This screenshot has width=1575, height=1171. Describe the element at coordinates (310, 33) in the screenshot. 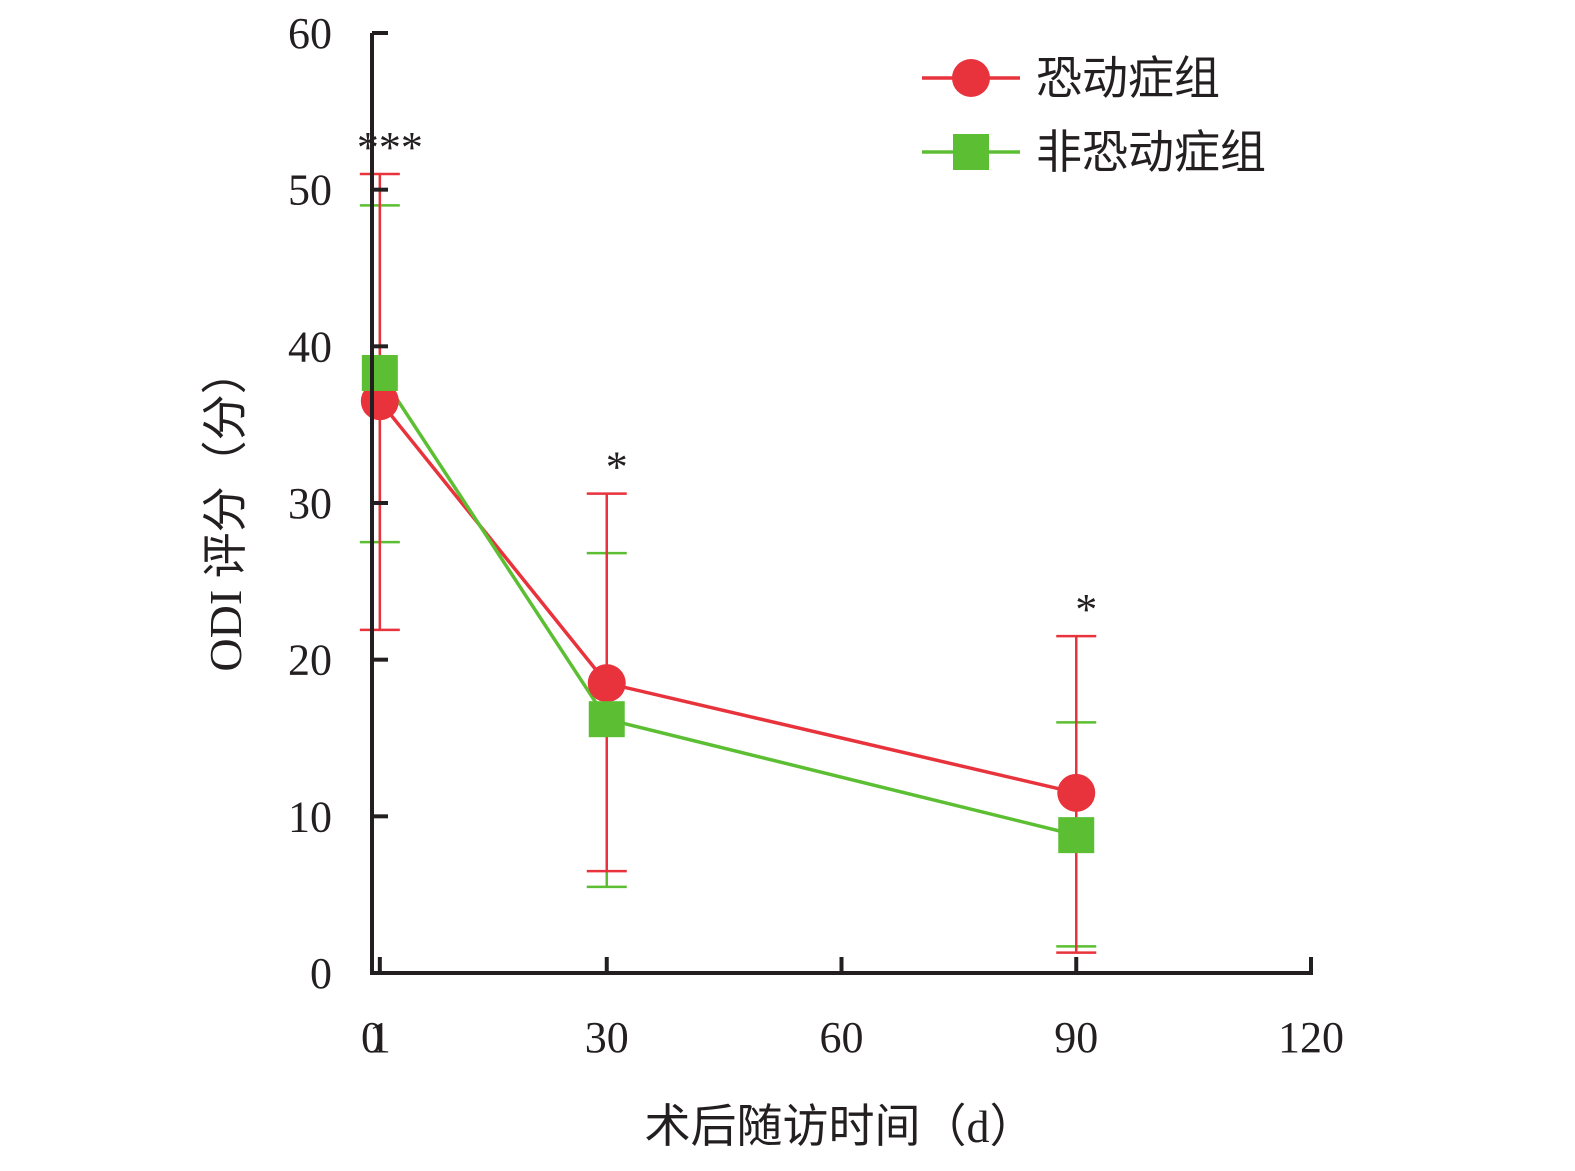

I see `y-tick-label: 60` at that location.